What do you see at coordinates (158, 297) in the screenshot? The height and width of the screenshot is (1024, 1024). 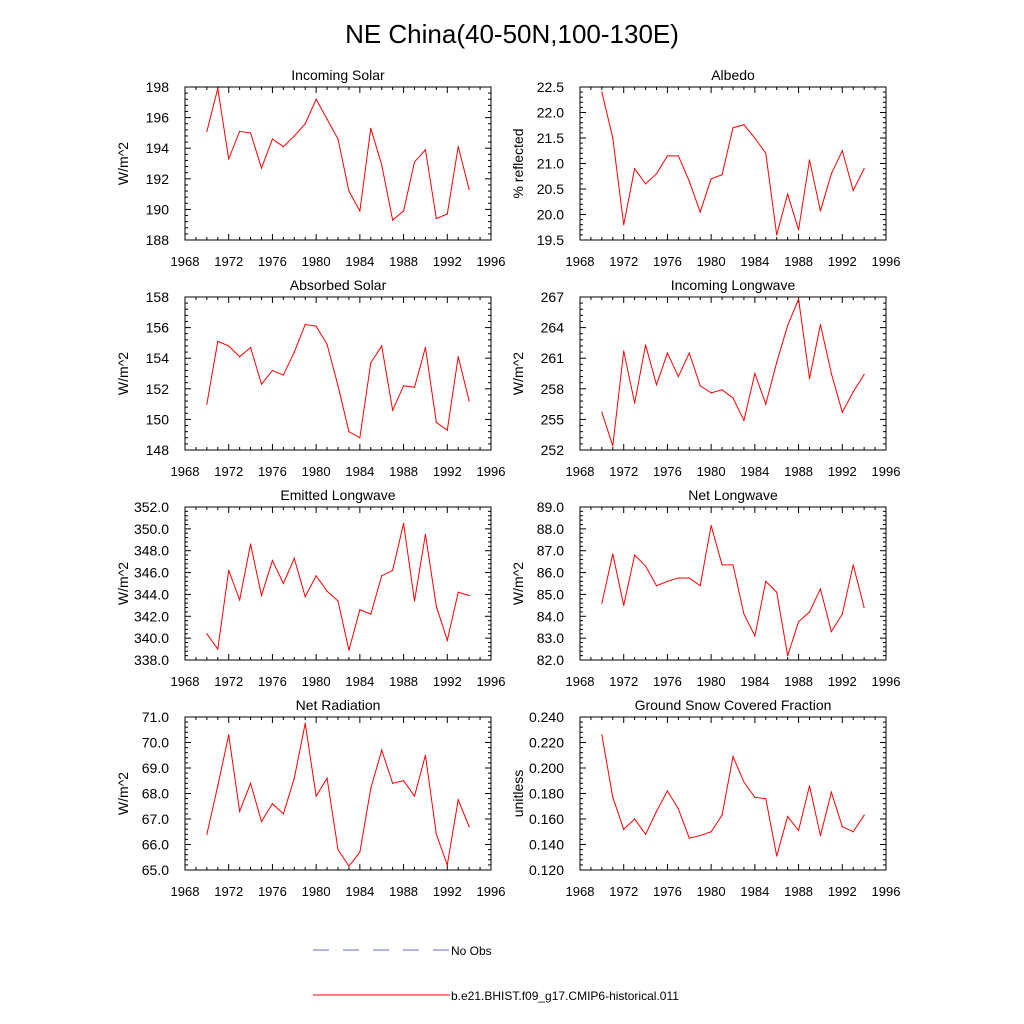 I see `y-tick-label: 158` at bounding box center [158, 297].